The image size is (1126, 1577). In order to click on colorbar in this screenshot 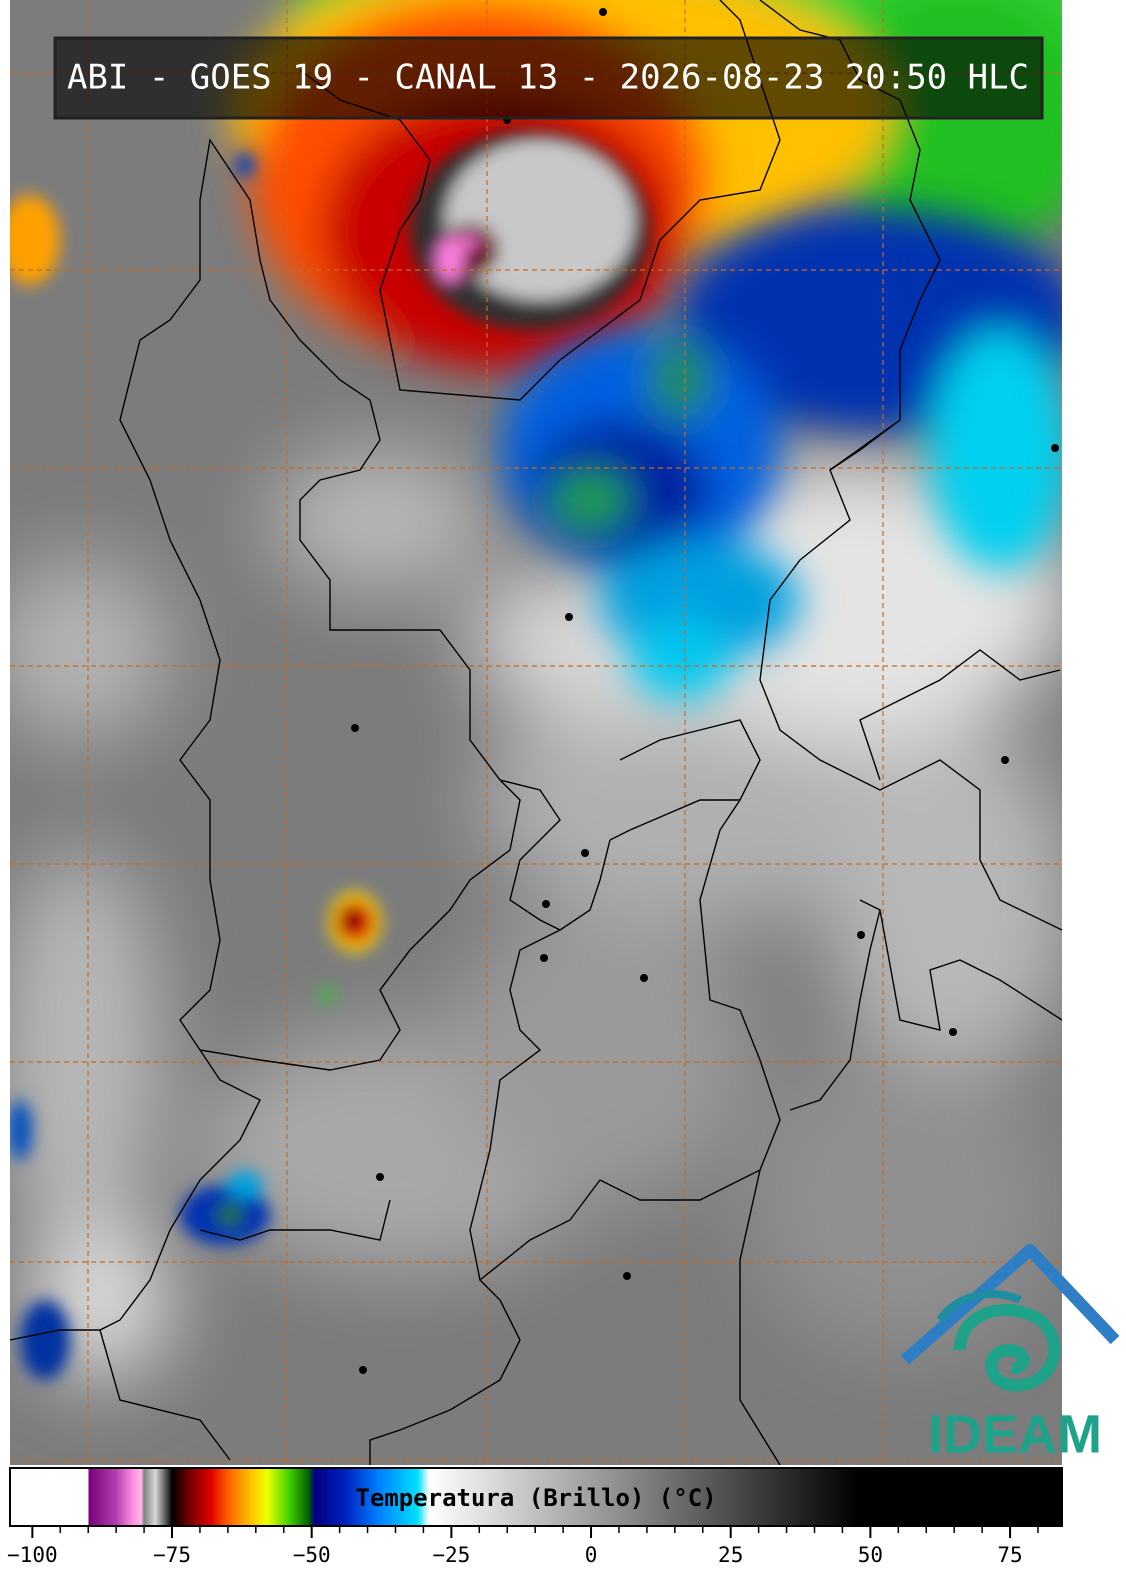, I will do `click(536, 1497)`.